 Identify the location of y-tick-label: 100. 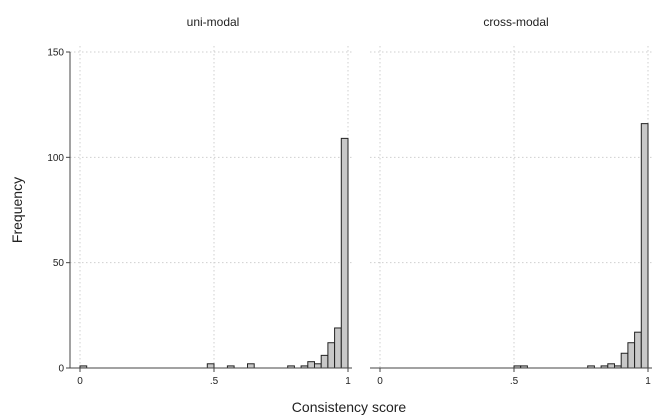
(55, 158).